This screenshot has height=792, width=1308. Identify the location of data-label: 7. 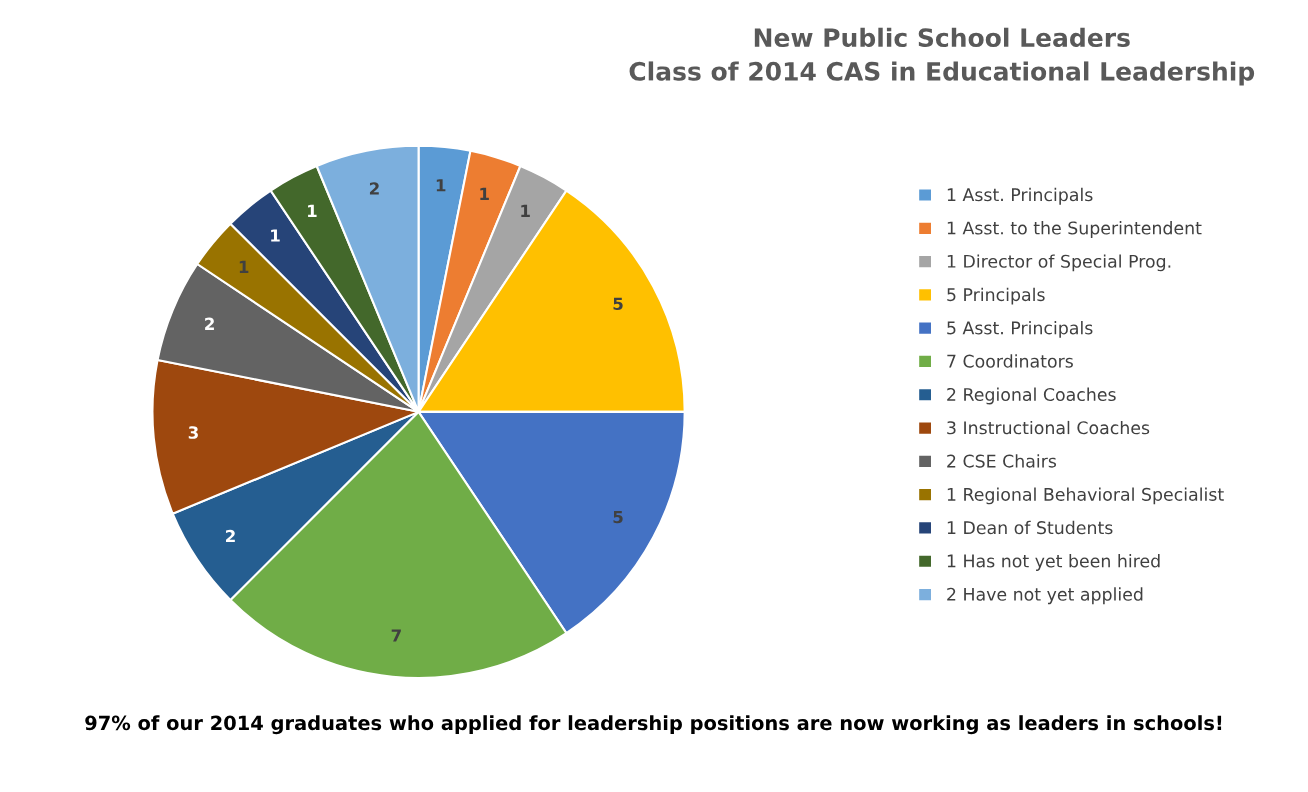
(396, 635).